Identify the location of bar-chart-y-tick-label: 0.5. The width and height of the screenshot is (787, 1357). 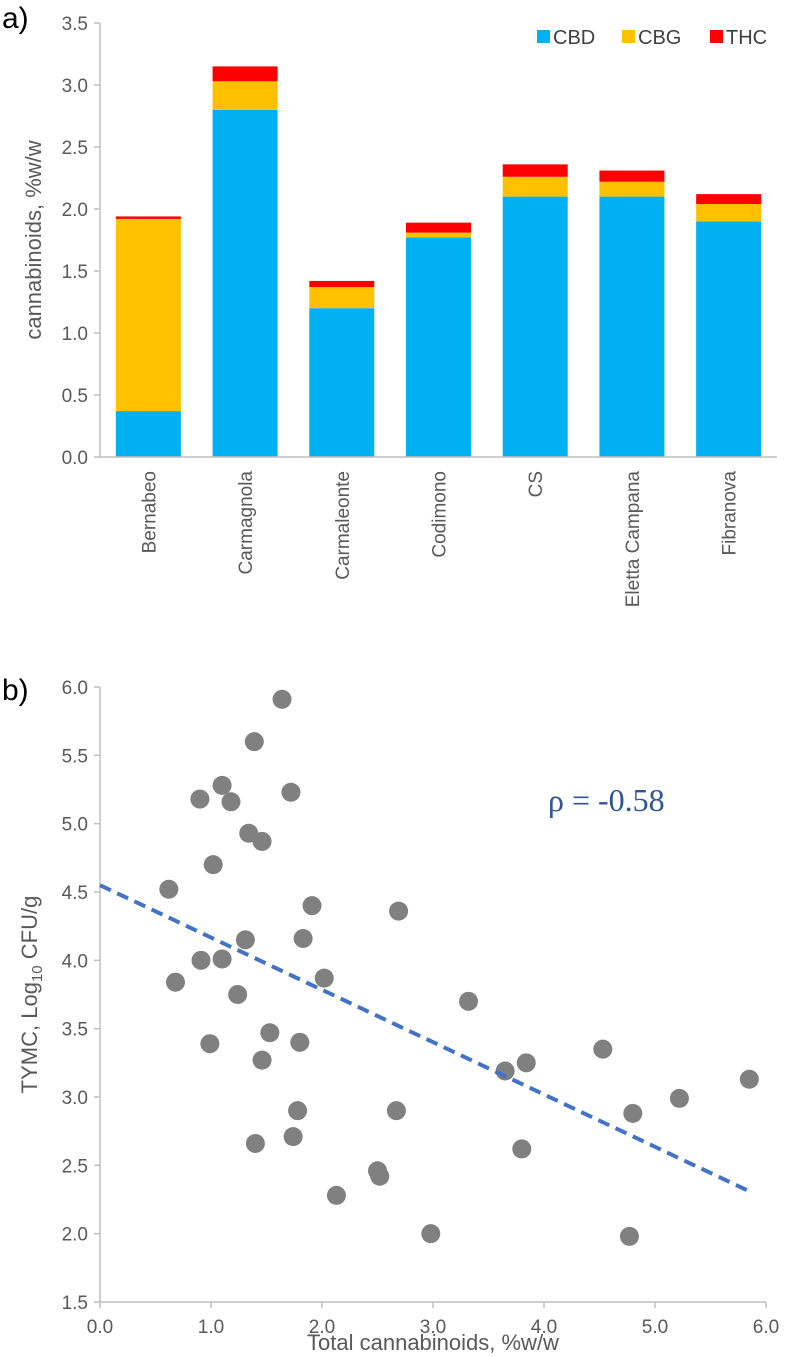
(75, 396).